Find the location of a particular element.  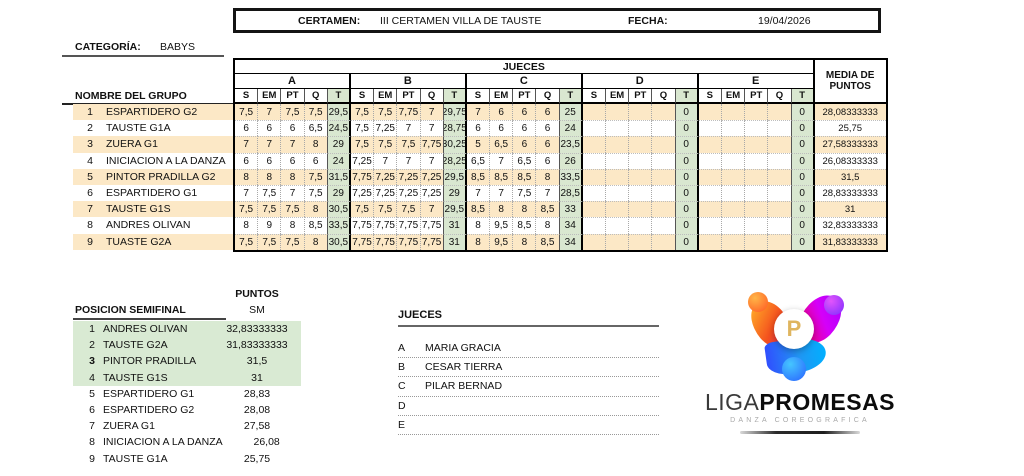

semifinal-points: 28,83 is located at coordinates (257, 393).